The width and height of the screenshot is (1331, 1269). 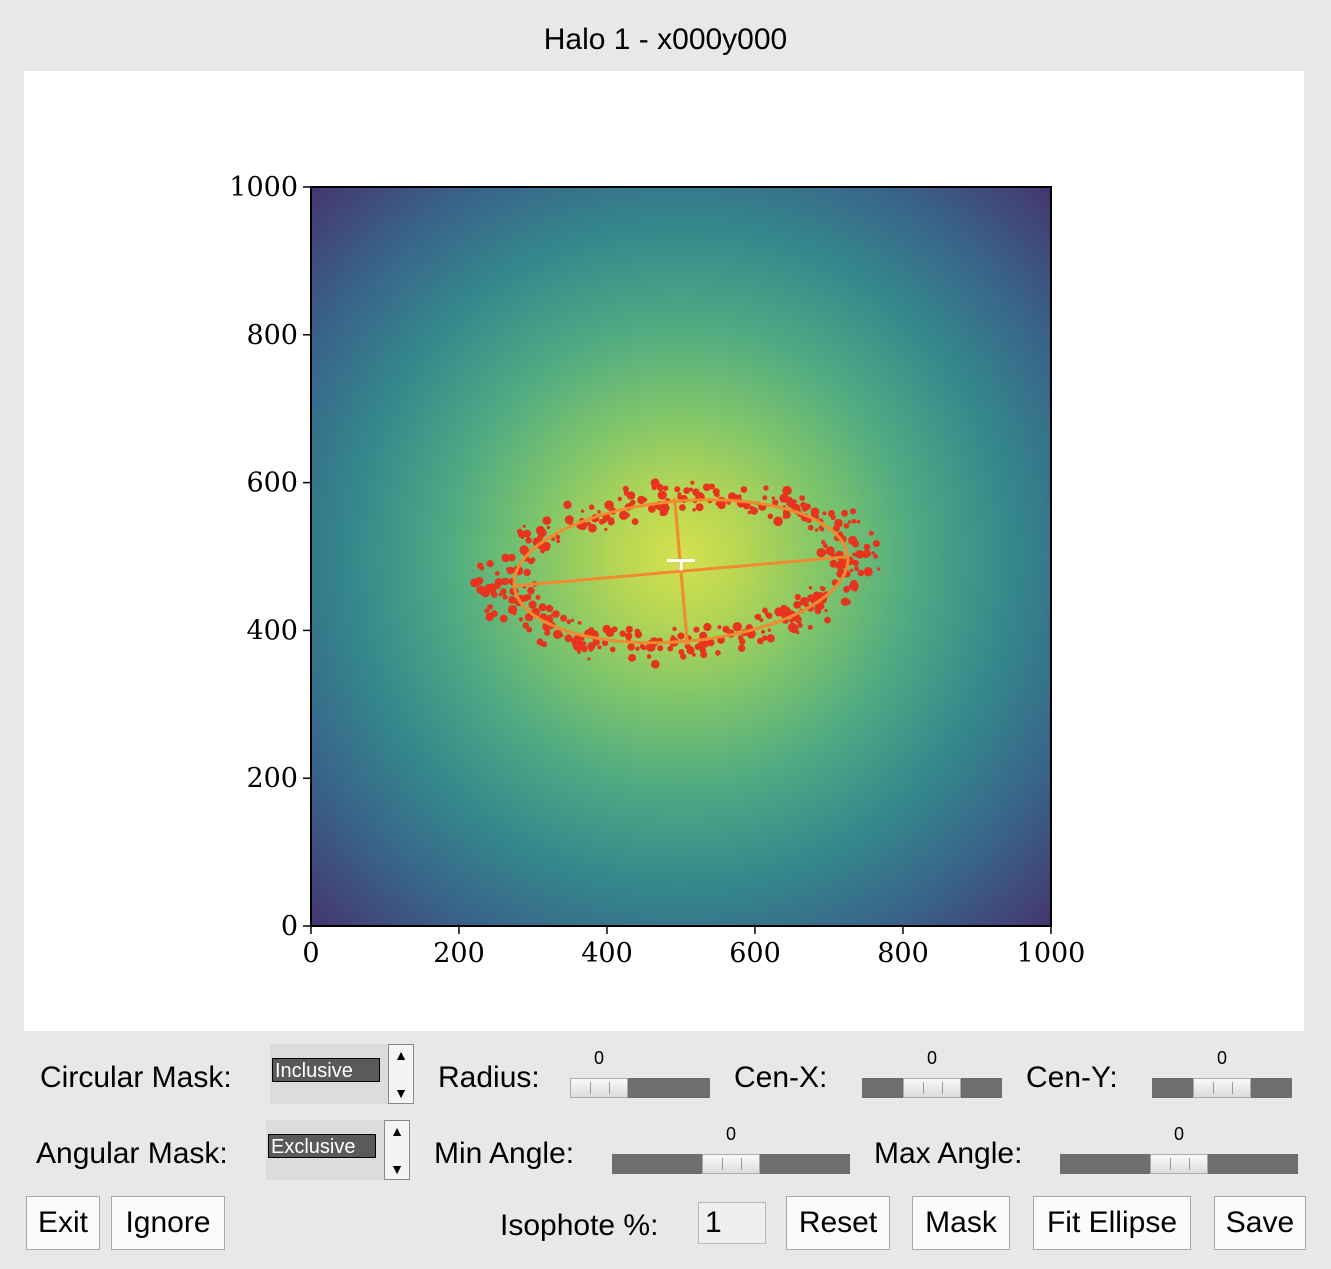 What do you see at coordinates (504, 1153) in the screenshot?
I see `min-angle-label: Min Angle:` at bounding box center [504, 1153].